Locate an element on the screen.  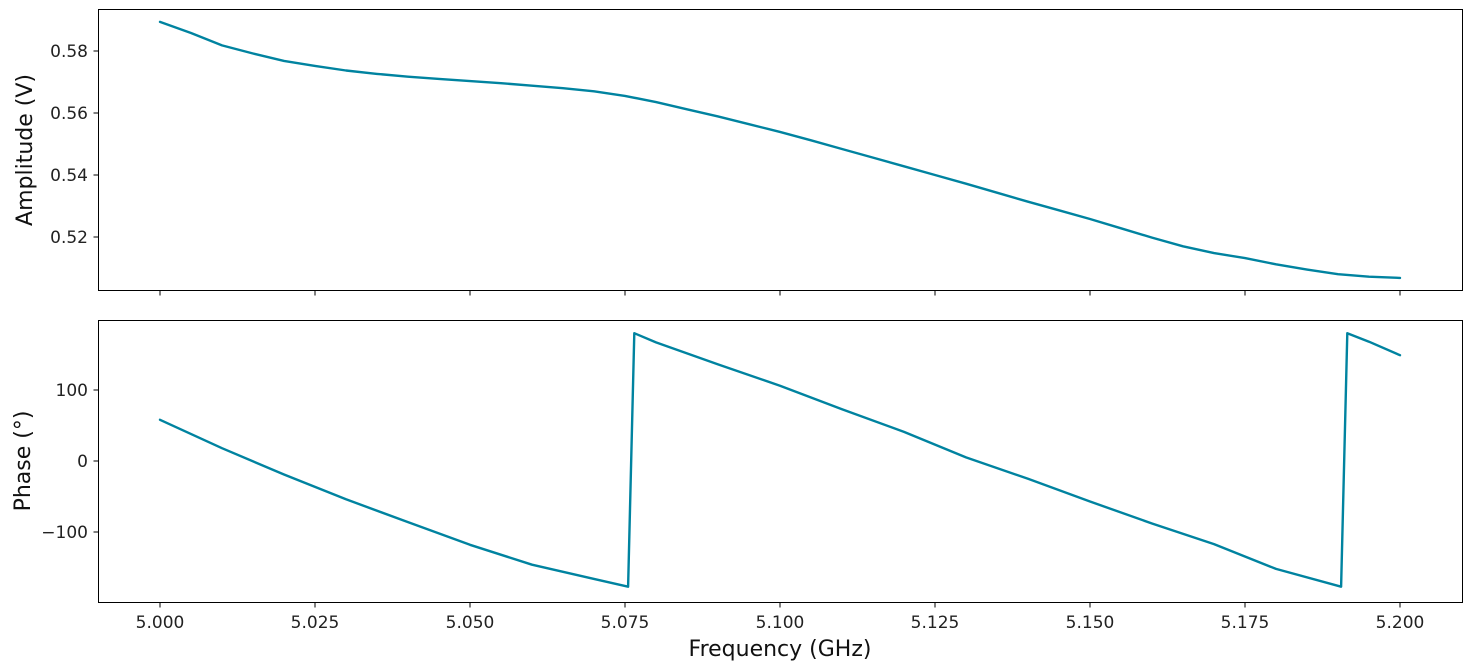
x-tick-label: 5.100 is located at coordinates (780, 623).